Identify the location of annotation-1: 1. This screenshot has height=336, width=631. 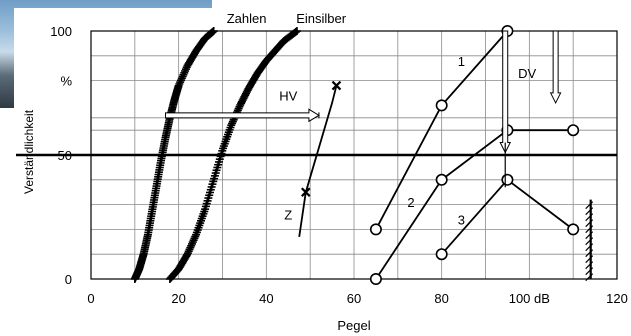
(461, 61).